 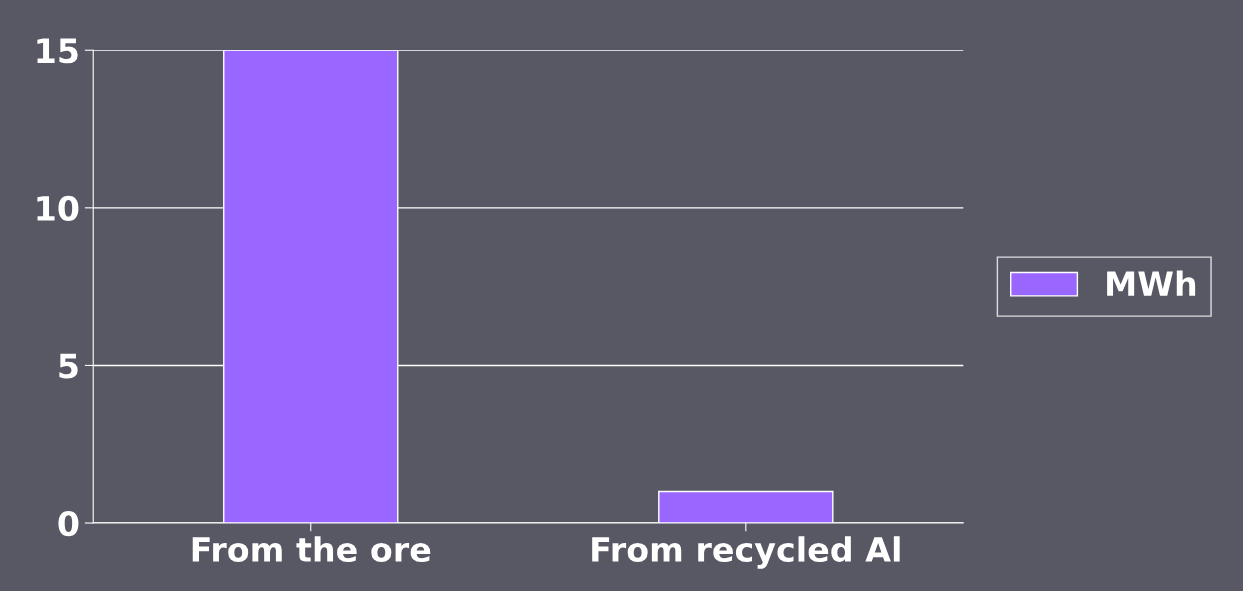 What do you see at coordinates (58, 208) in the screenshot?
I see `y-tick-label: 10` at bounding box center [58, 208].